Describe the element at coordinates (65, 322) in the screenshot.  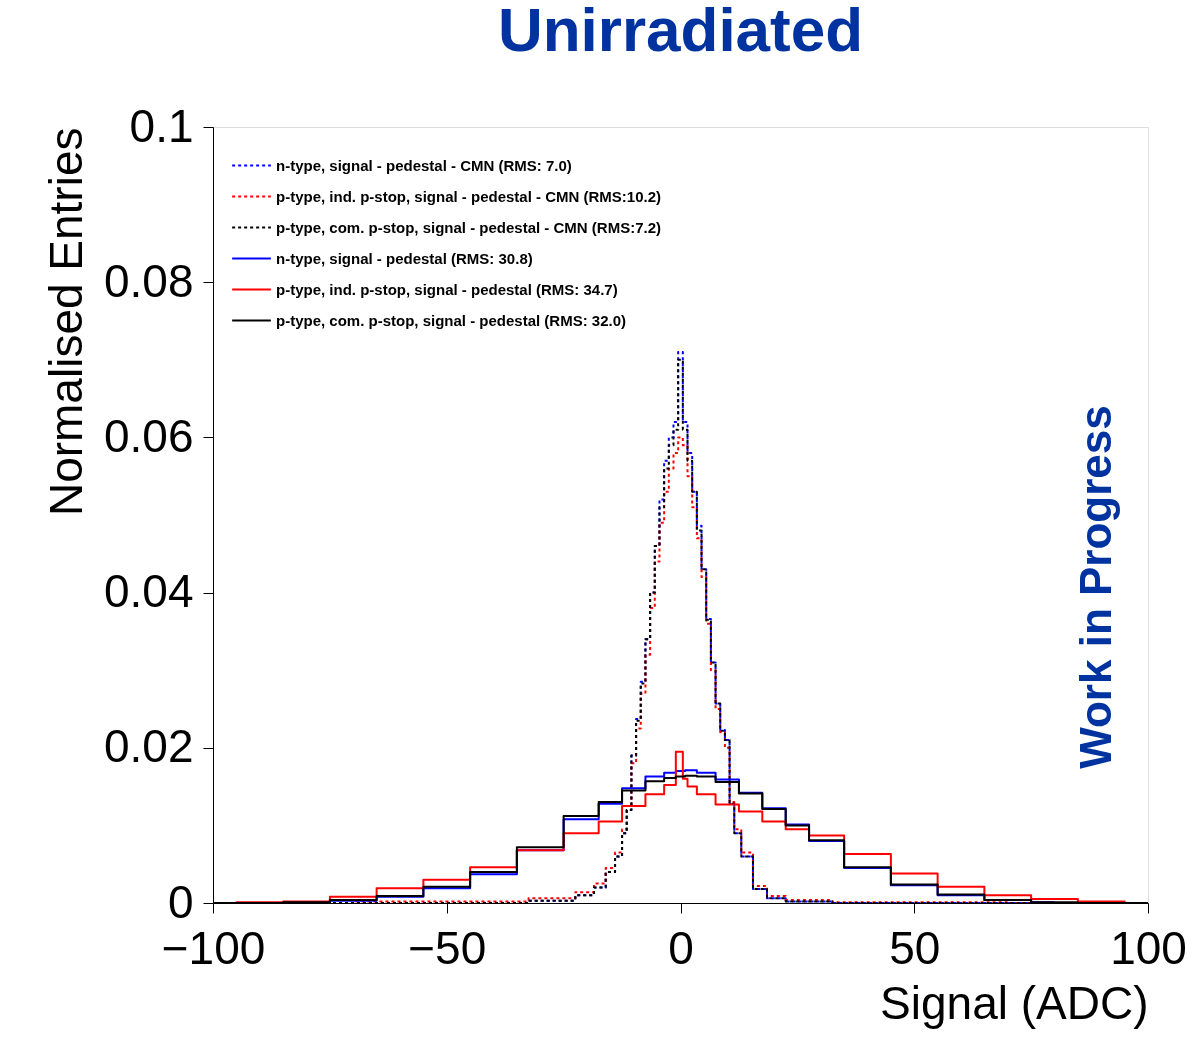
I see `y-axis-title: Normalised Entries` at that location.